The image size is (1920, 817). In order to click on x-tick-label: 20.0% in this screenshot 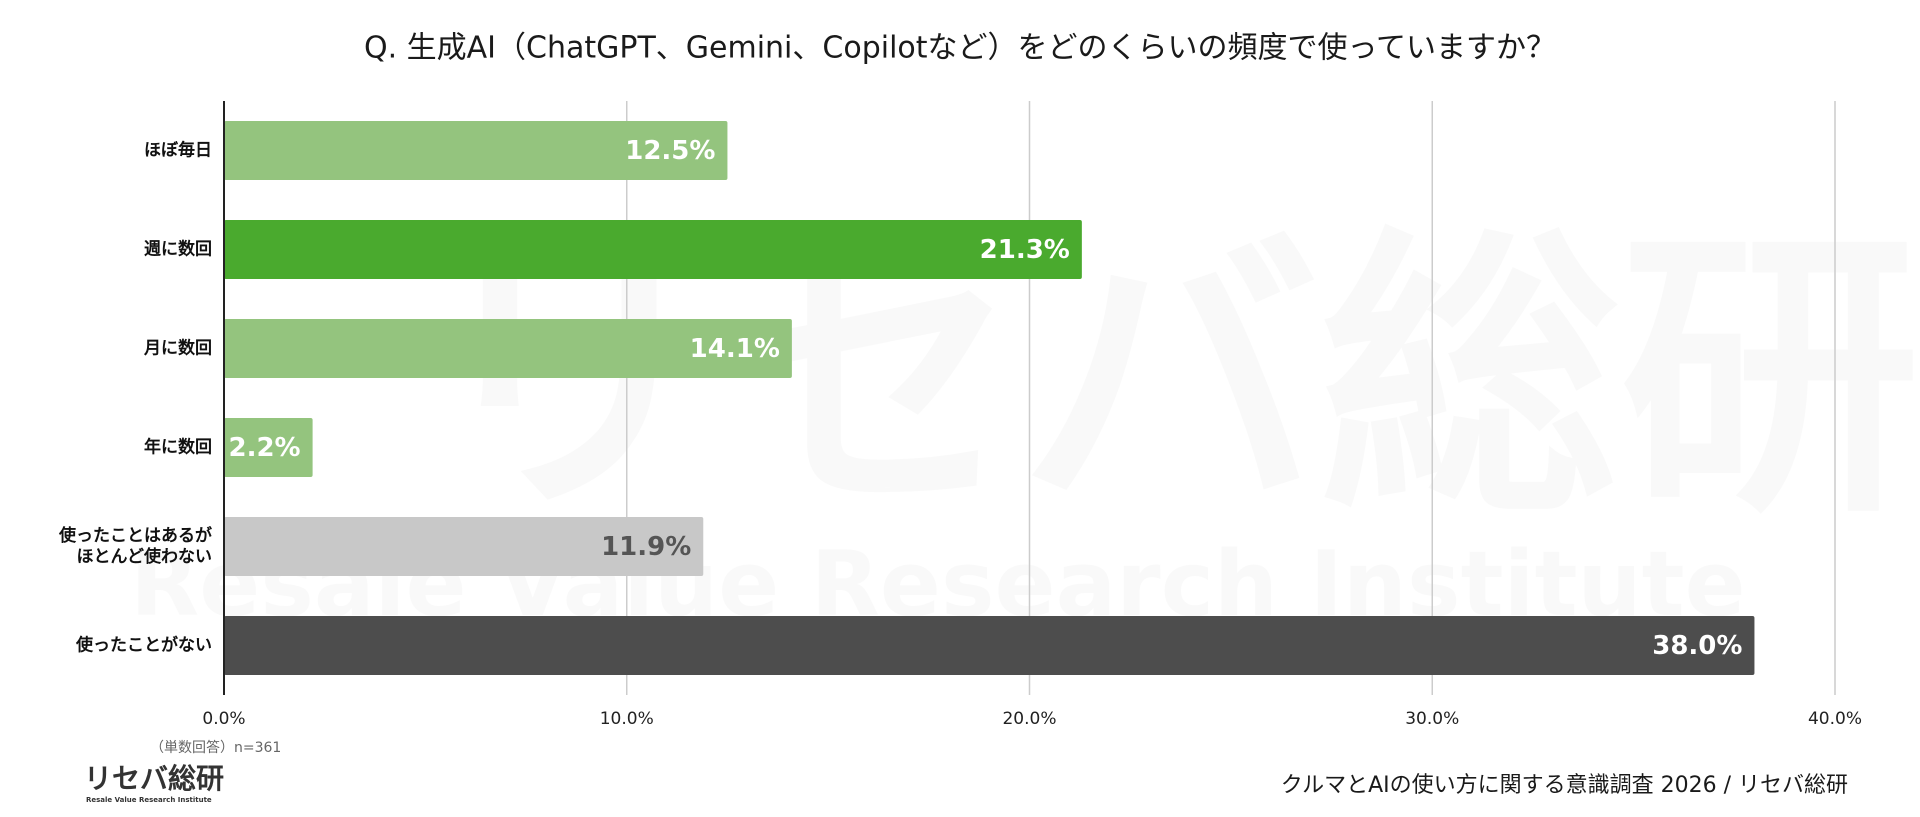, I will do `click(1029, 719)`.